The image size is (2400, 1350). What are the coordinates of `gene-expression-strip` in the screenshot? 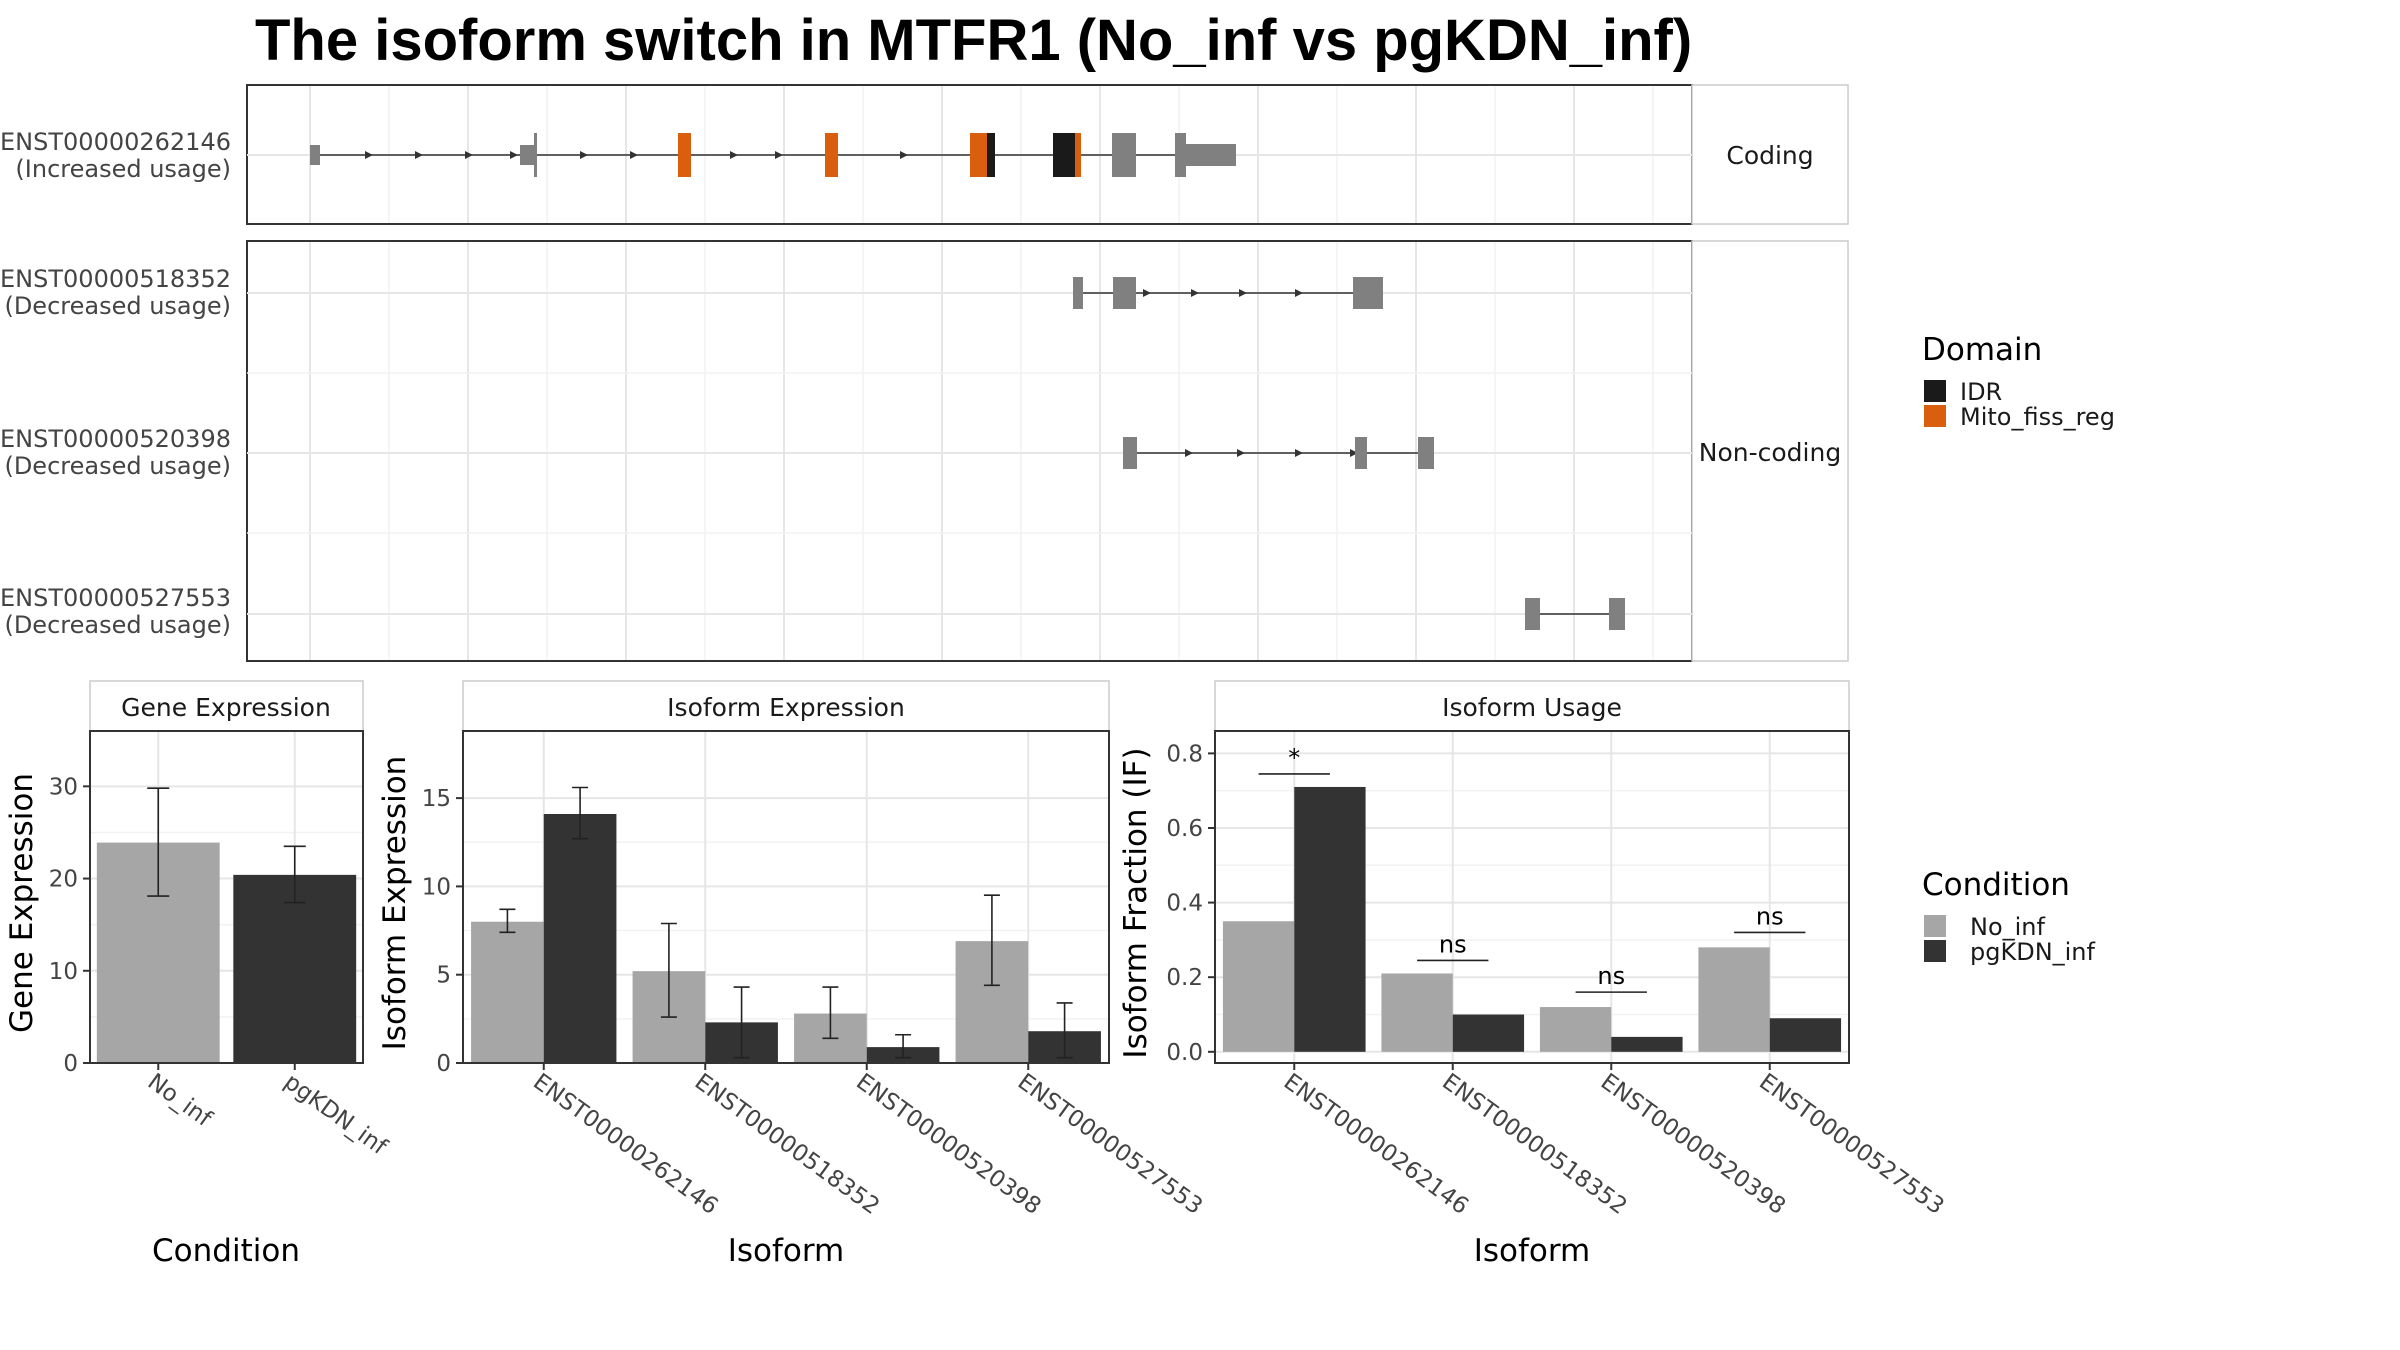 It's located at (226, 706).